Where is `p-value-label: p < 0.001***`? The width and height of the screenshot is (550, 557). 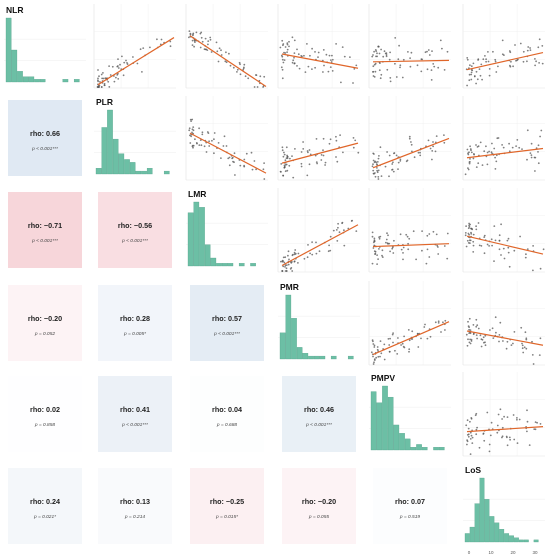
p-value-label: p < 0.001*** is located at coordinates (44, 149).